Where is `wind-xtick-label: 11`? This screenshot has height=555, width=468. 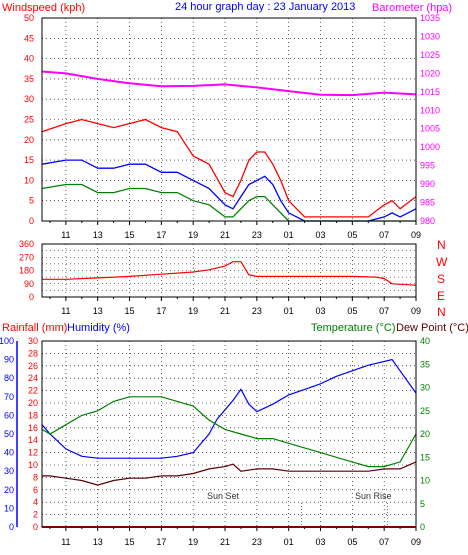
wind-xtick-label: 11 is located at coordinates (65, 235).